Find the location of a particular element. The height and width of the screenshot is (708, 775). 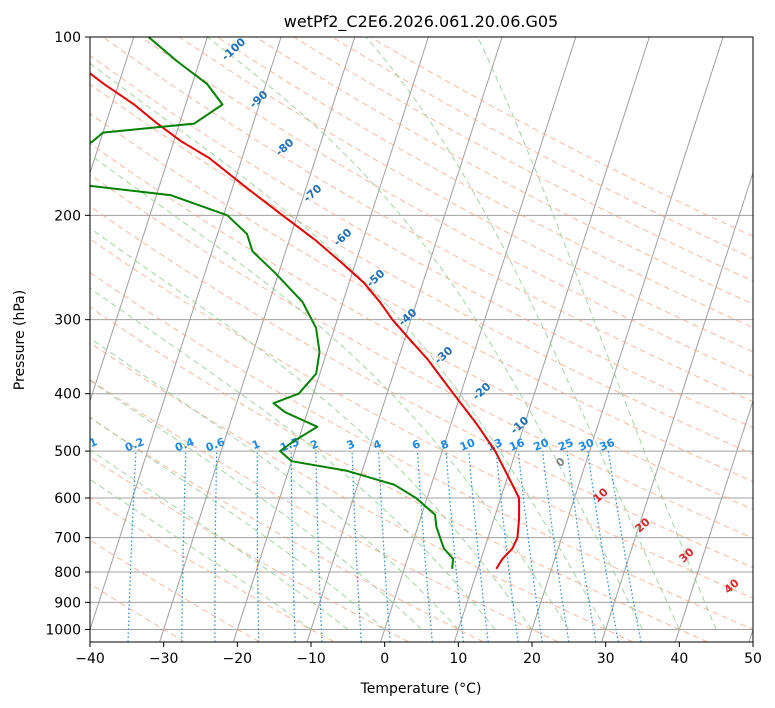

x-tick-label: −20 is located at coordinates (238, 659).